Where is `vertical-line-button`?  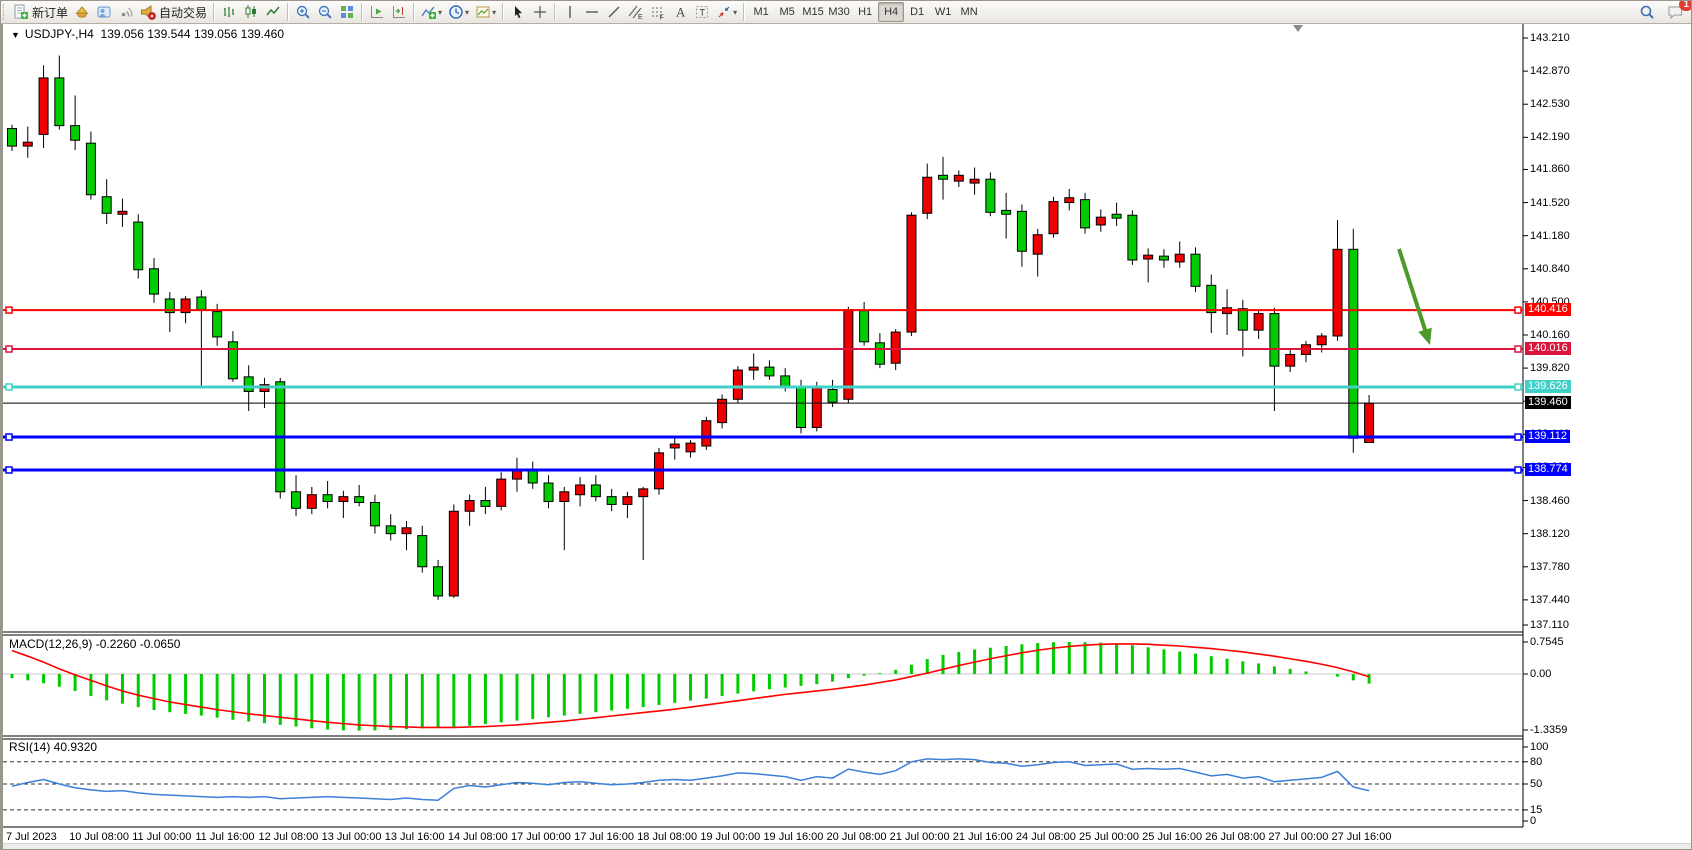 vertical-line-button is located at coordinates (570, 12).